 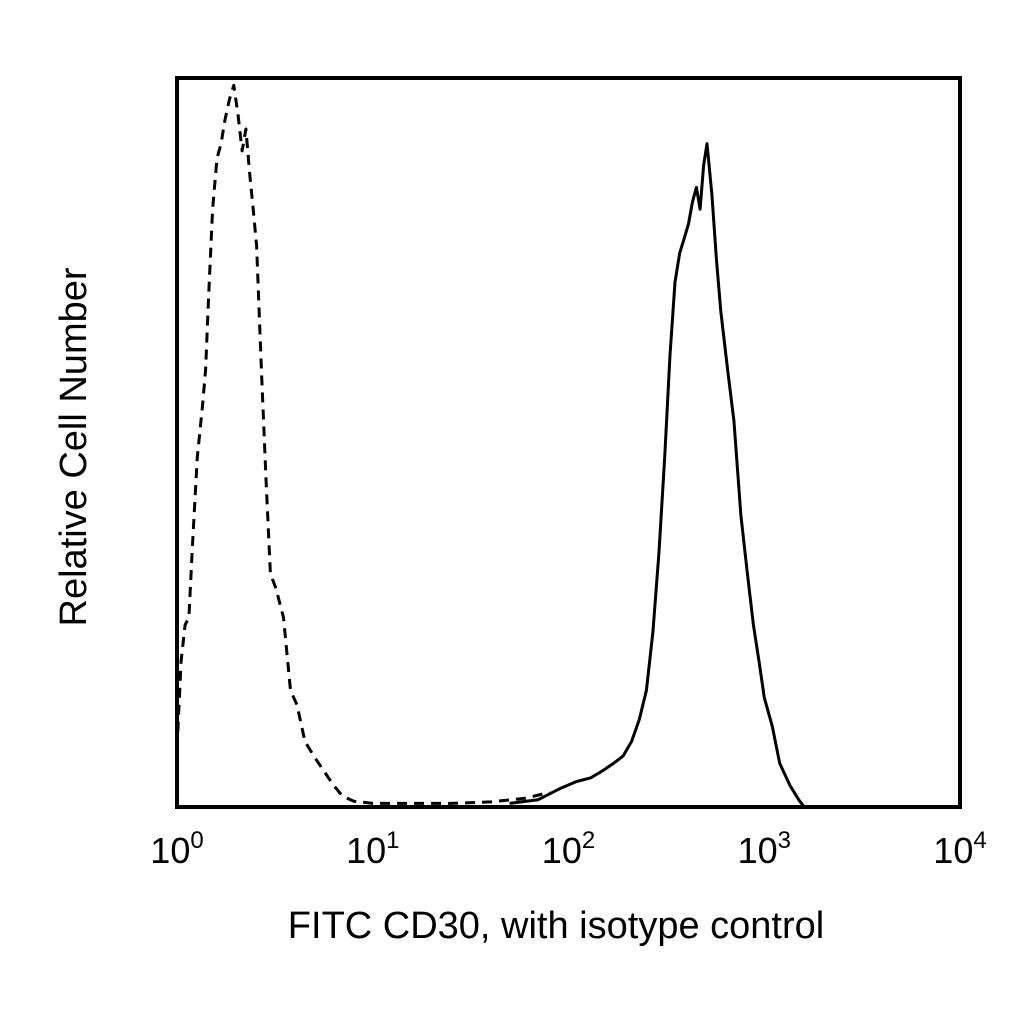 I want to click on x-tick-label: 10², so click(x=568, y=849).